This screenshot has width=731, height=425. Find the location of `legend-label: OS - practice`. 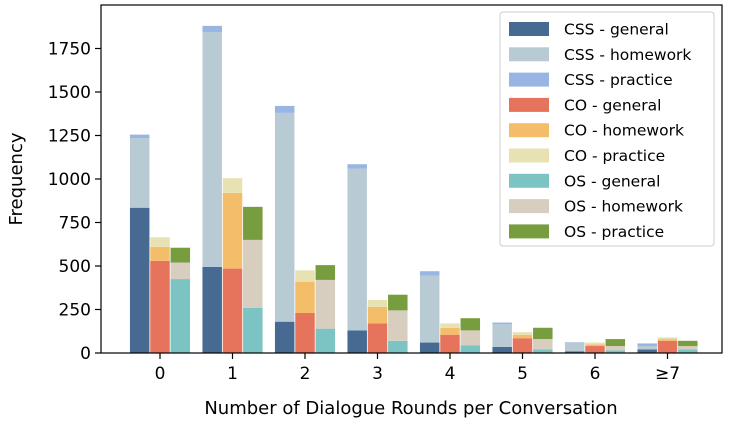

legend-label: OS - practice is located at coordinates (614, 232).